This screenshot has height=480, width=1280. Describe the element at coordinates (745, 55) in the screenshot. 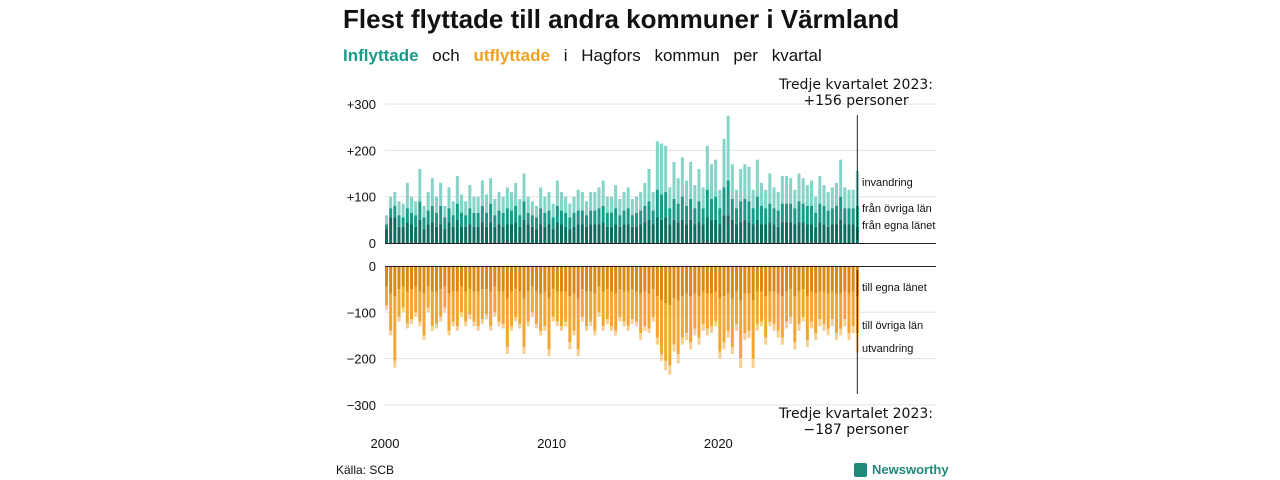

I see `subtitle-word: per` at that location.